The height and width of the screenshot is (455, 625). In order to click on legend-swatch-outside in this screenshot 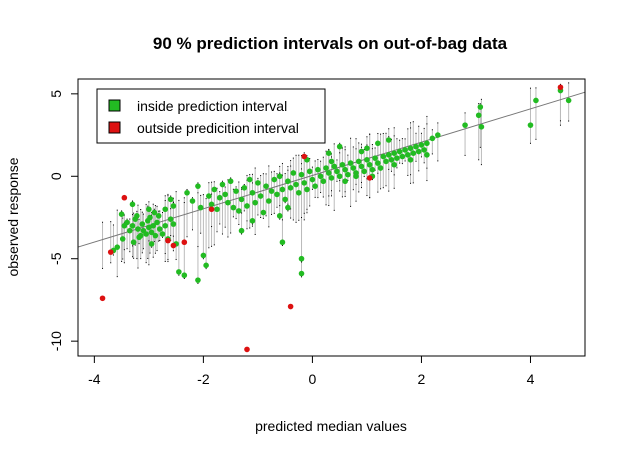, I will do `click(114, 127)`.